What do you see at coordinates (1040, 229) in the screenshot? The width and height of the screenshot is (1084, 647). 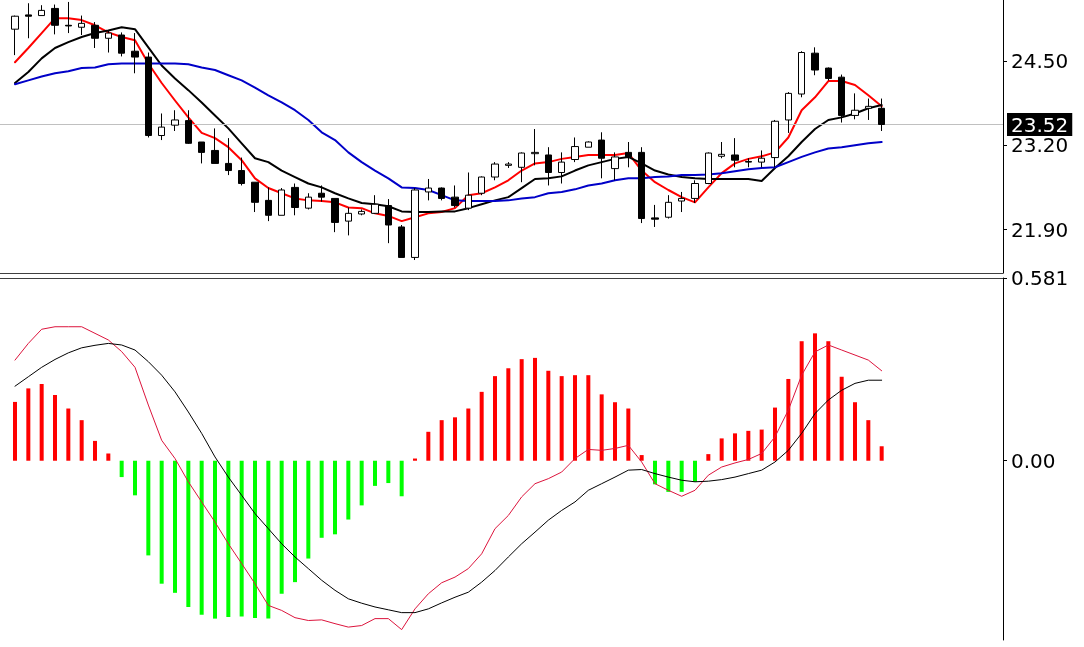 I see `y-tick-label: 21.90` at bounding box center [1040, 229].